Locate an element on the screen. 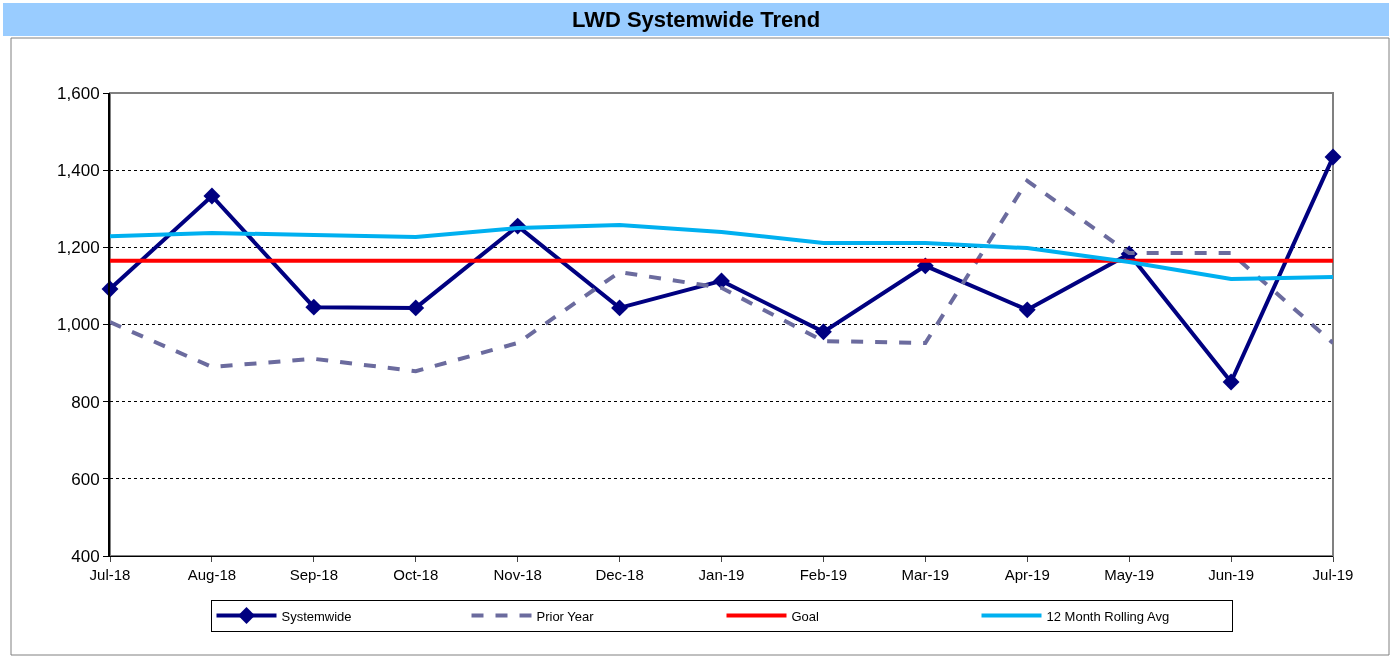  legend-label: Prior Year is located at coordinates (565, 616).